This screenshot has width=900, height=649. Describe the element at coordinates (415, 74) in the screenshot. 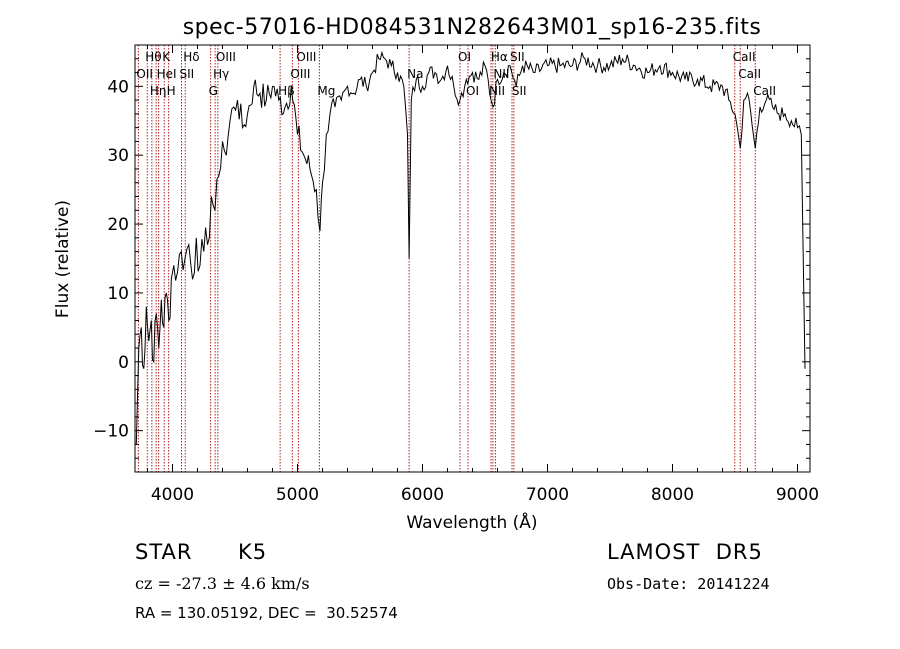

I see `line-marker-label: Na` at that location.